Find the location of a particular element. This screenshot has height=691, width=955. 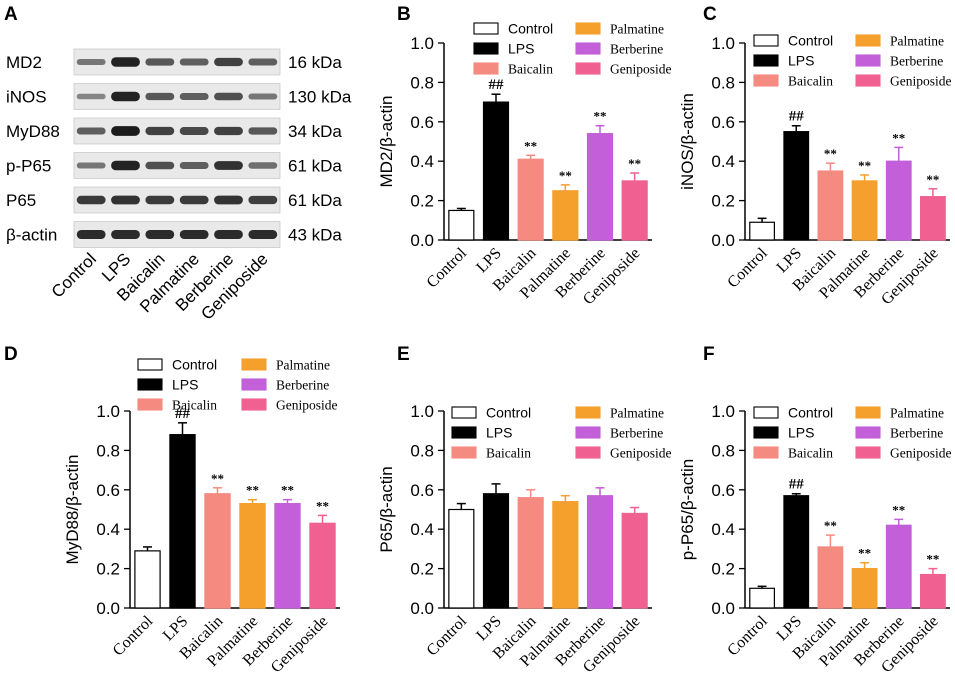

mw-label: 61 kDa is located at coordinates (315, 200).